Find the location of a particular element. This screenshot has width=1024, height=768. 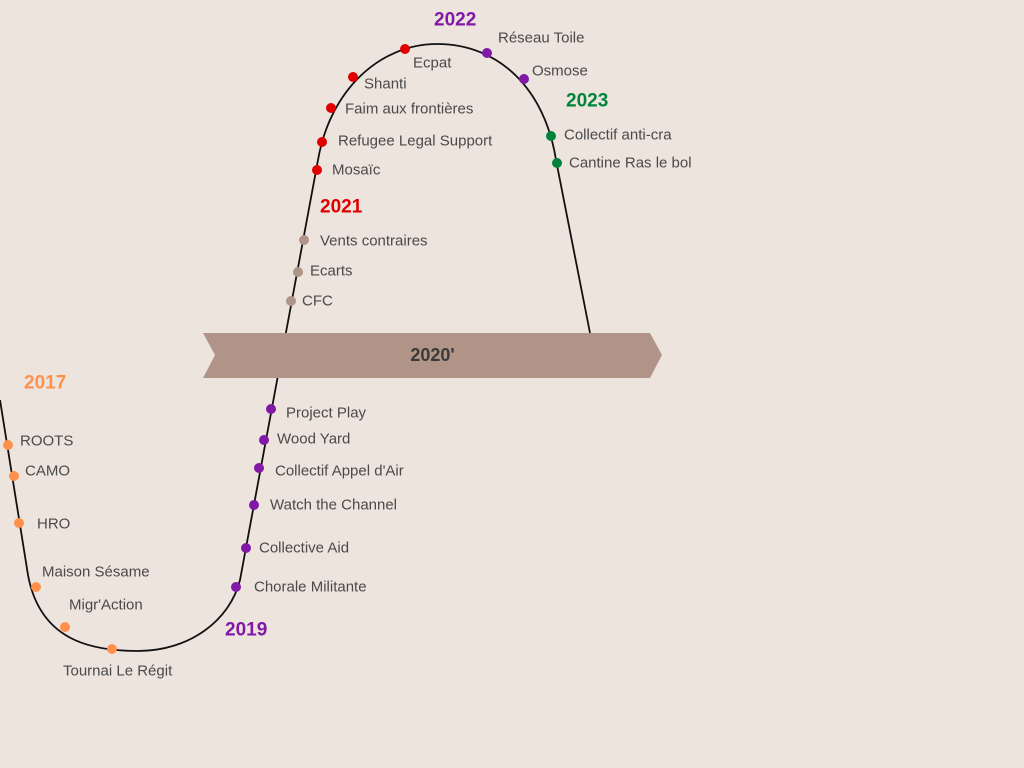

timeline-item-label: HRO is located at coordinates (54, 524).